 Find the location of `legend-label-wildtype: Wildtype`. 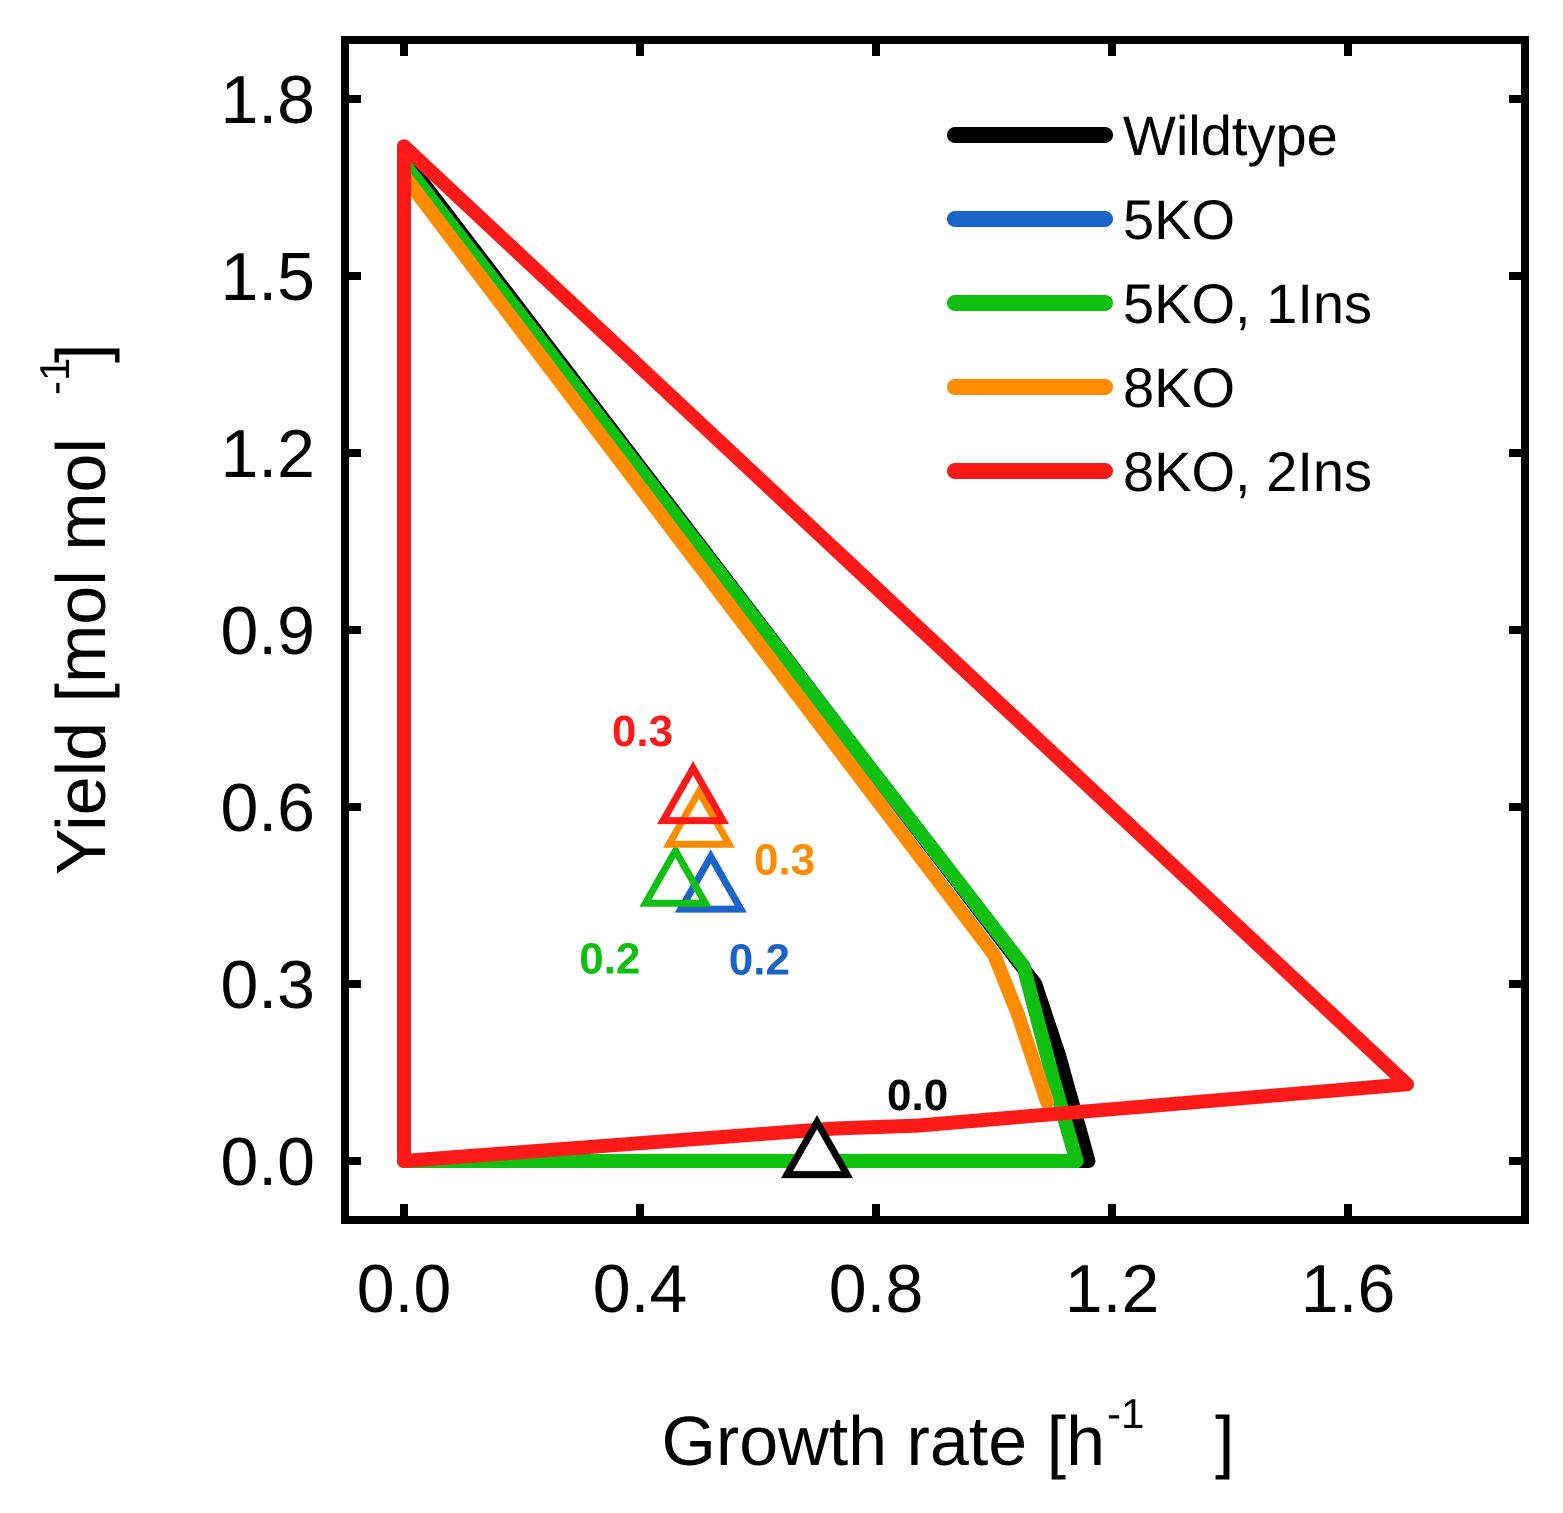

legend-label-wildtype: Wildtype is located at coordinates (1230, 135).